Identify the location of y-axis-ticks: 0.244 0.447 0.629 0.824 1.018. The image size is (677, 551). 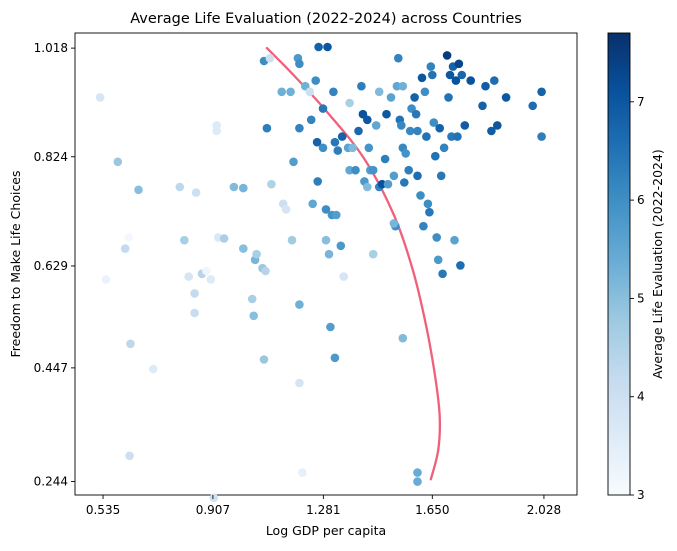
(54, 265).